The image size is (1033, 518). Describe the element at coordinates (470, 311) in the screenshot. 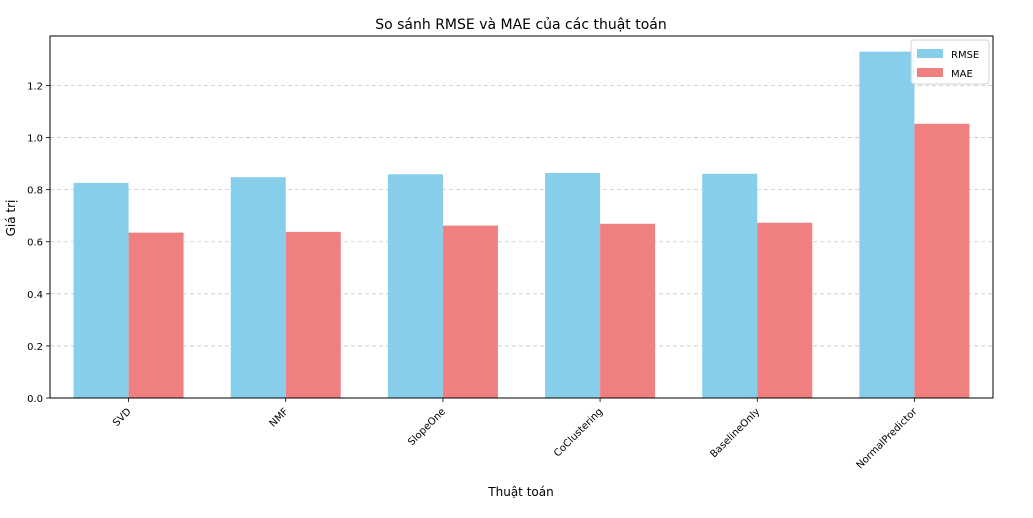

I see `bar-mae-slopeone` at that location.